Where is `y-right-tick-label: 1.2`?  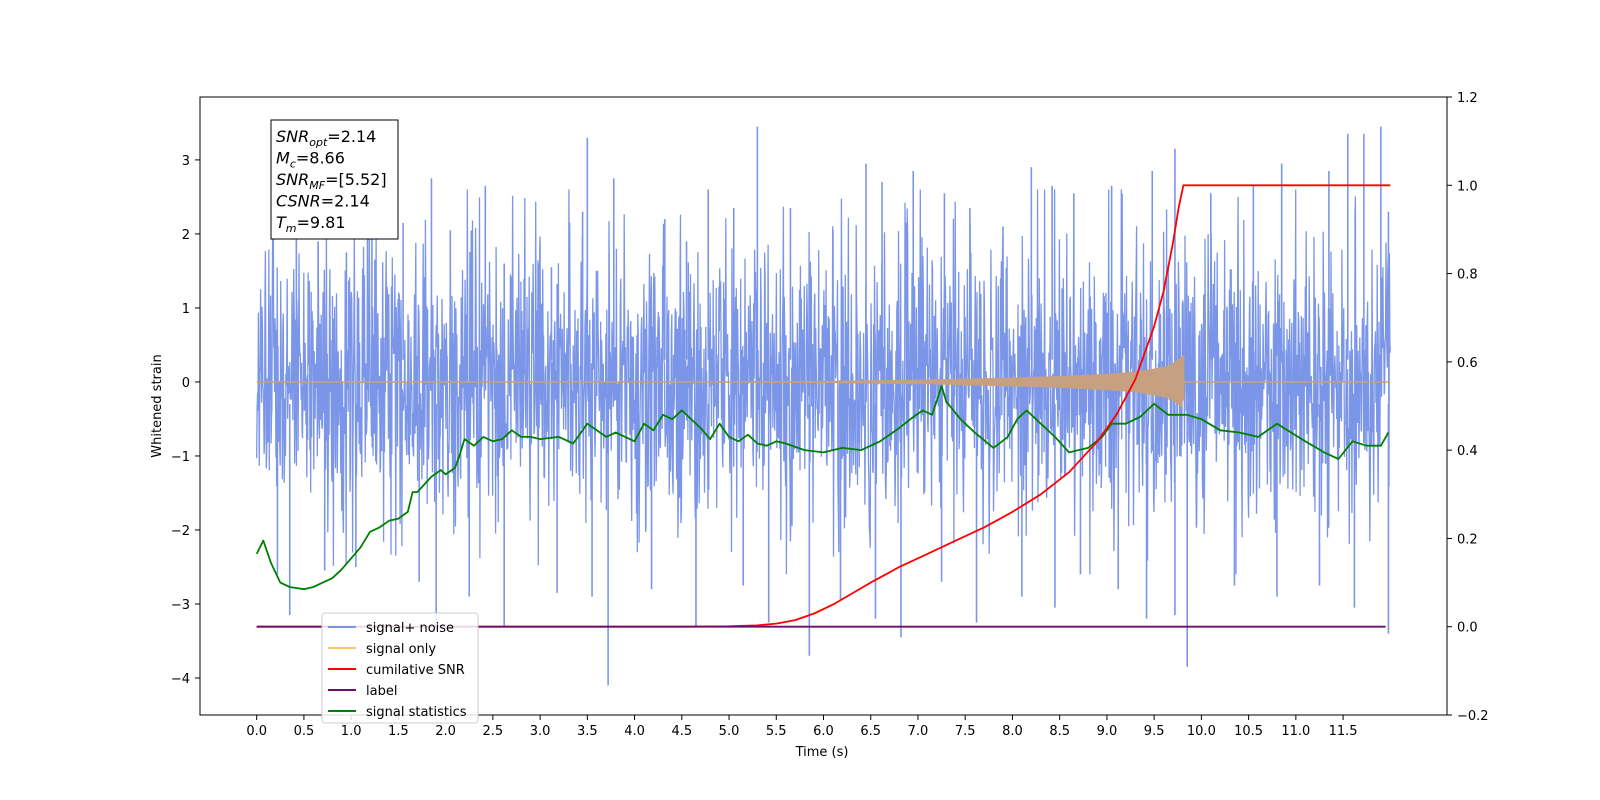 y-right-tick-label: 1.2 is located at coordinates (1467, 98).